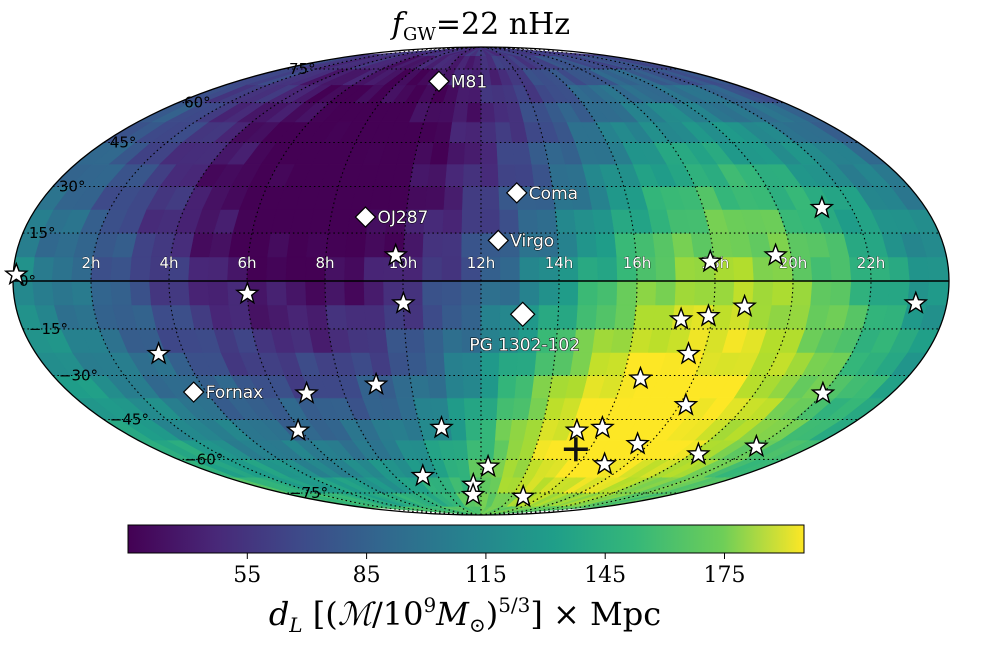 This screenshot has width=996, height=645. What do you see at coordinates (367, 575) in the screenshot?
I see `colorbar-tick-label: 85` at bounding box center [367, 575].